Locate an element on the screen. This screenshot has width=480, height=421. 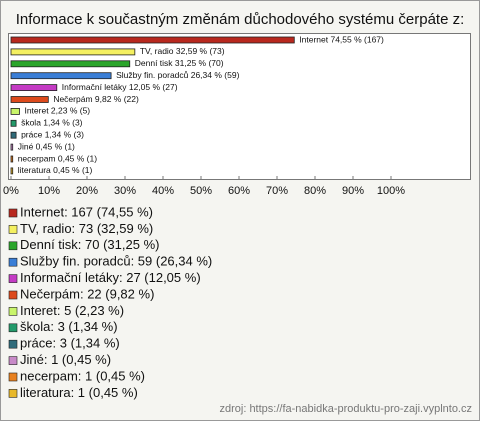
bar-label: škola 1,34 % (3) is located at coordinates (52, 123).